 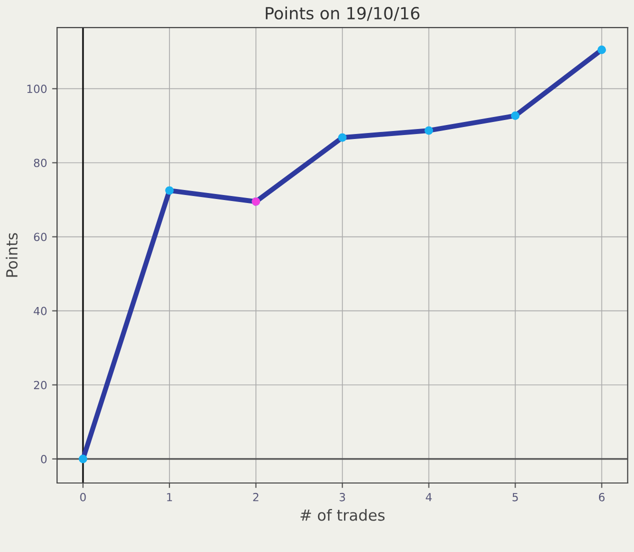 What do you see at coordinates (343, 13) in the screenshot?
I see `chart-title: Points on 19/10/16` at bounding box center [343, 13].